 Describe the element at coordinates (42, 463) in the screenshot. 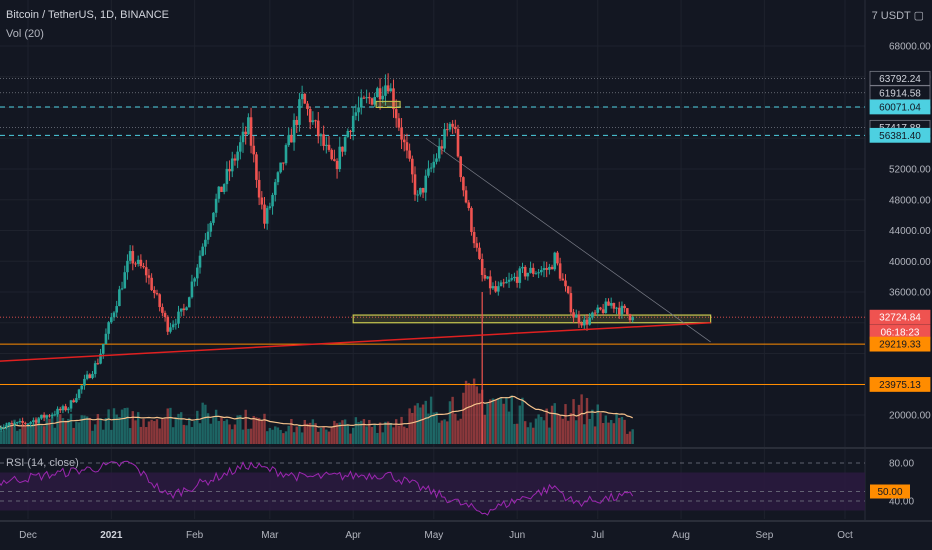

I see `rsi-indicator-label: RSI (14, close)` at that location.